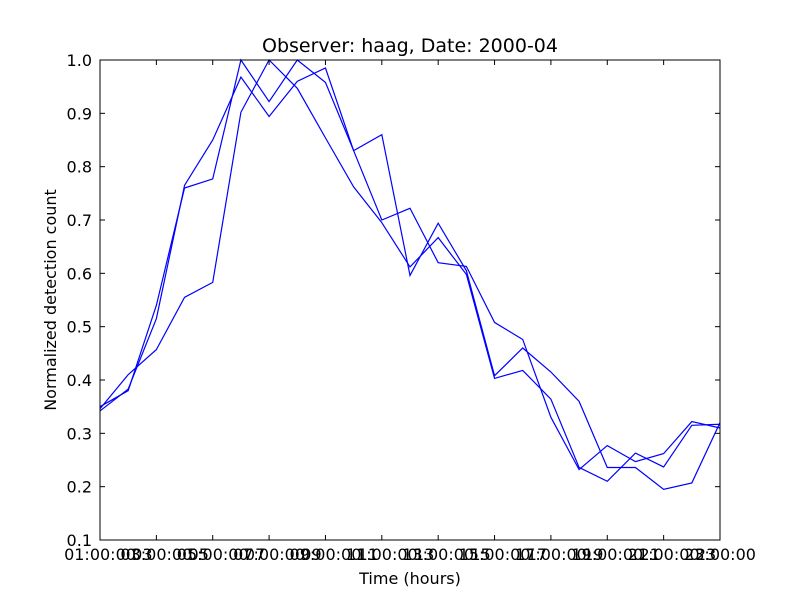 Image resolution: width=800 pixels, height=600 pixels. Describe the element at coordinates (79, 433) in the screenshot. I see `y-tick-label-3: 0.3` at that location.